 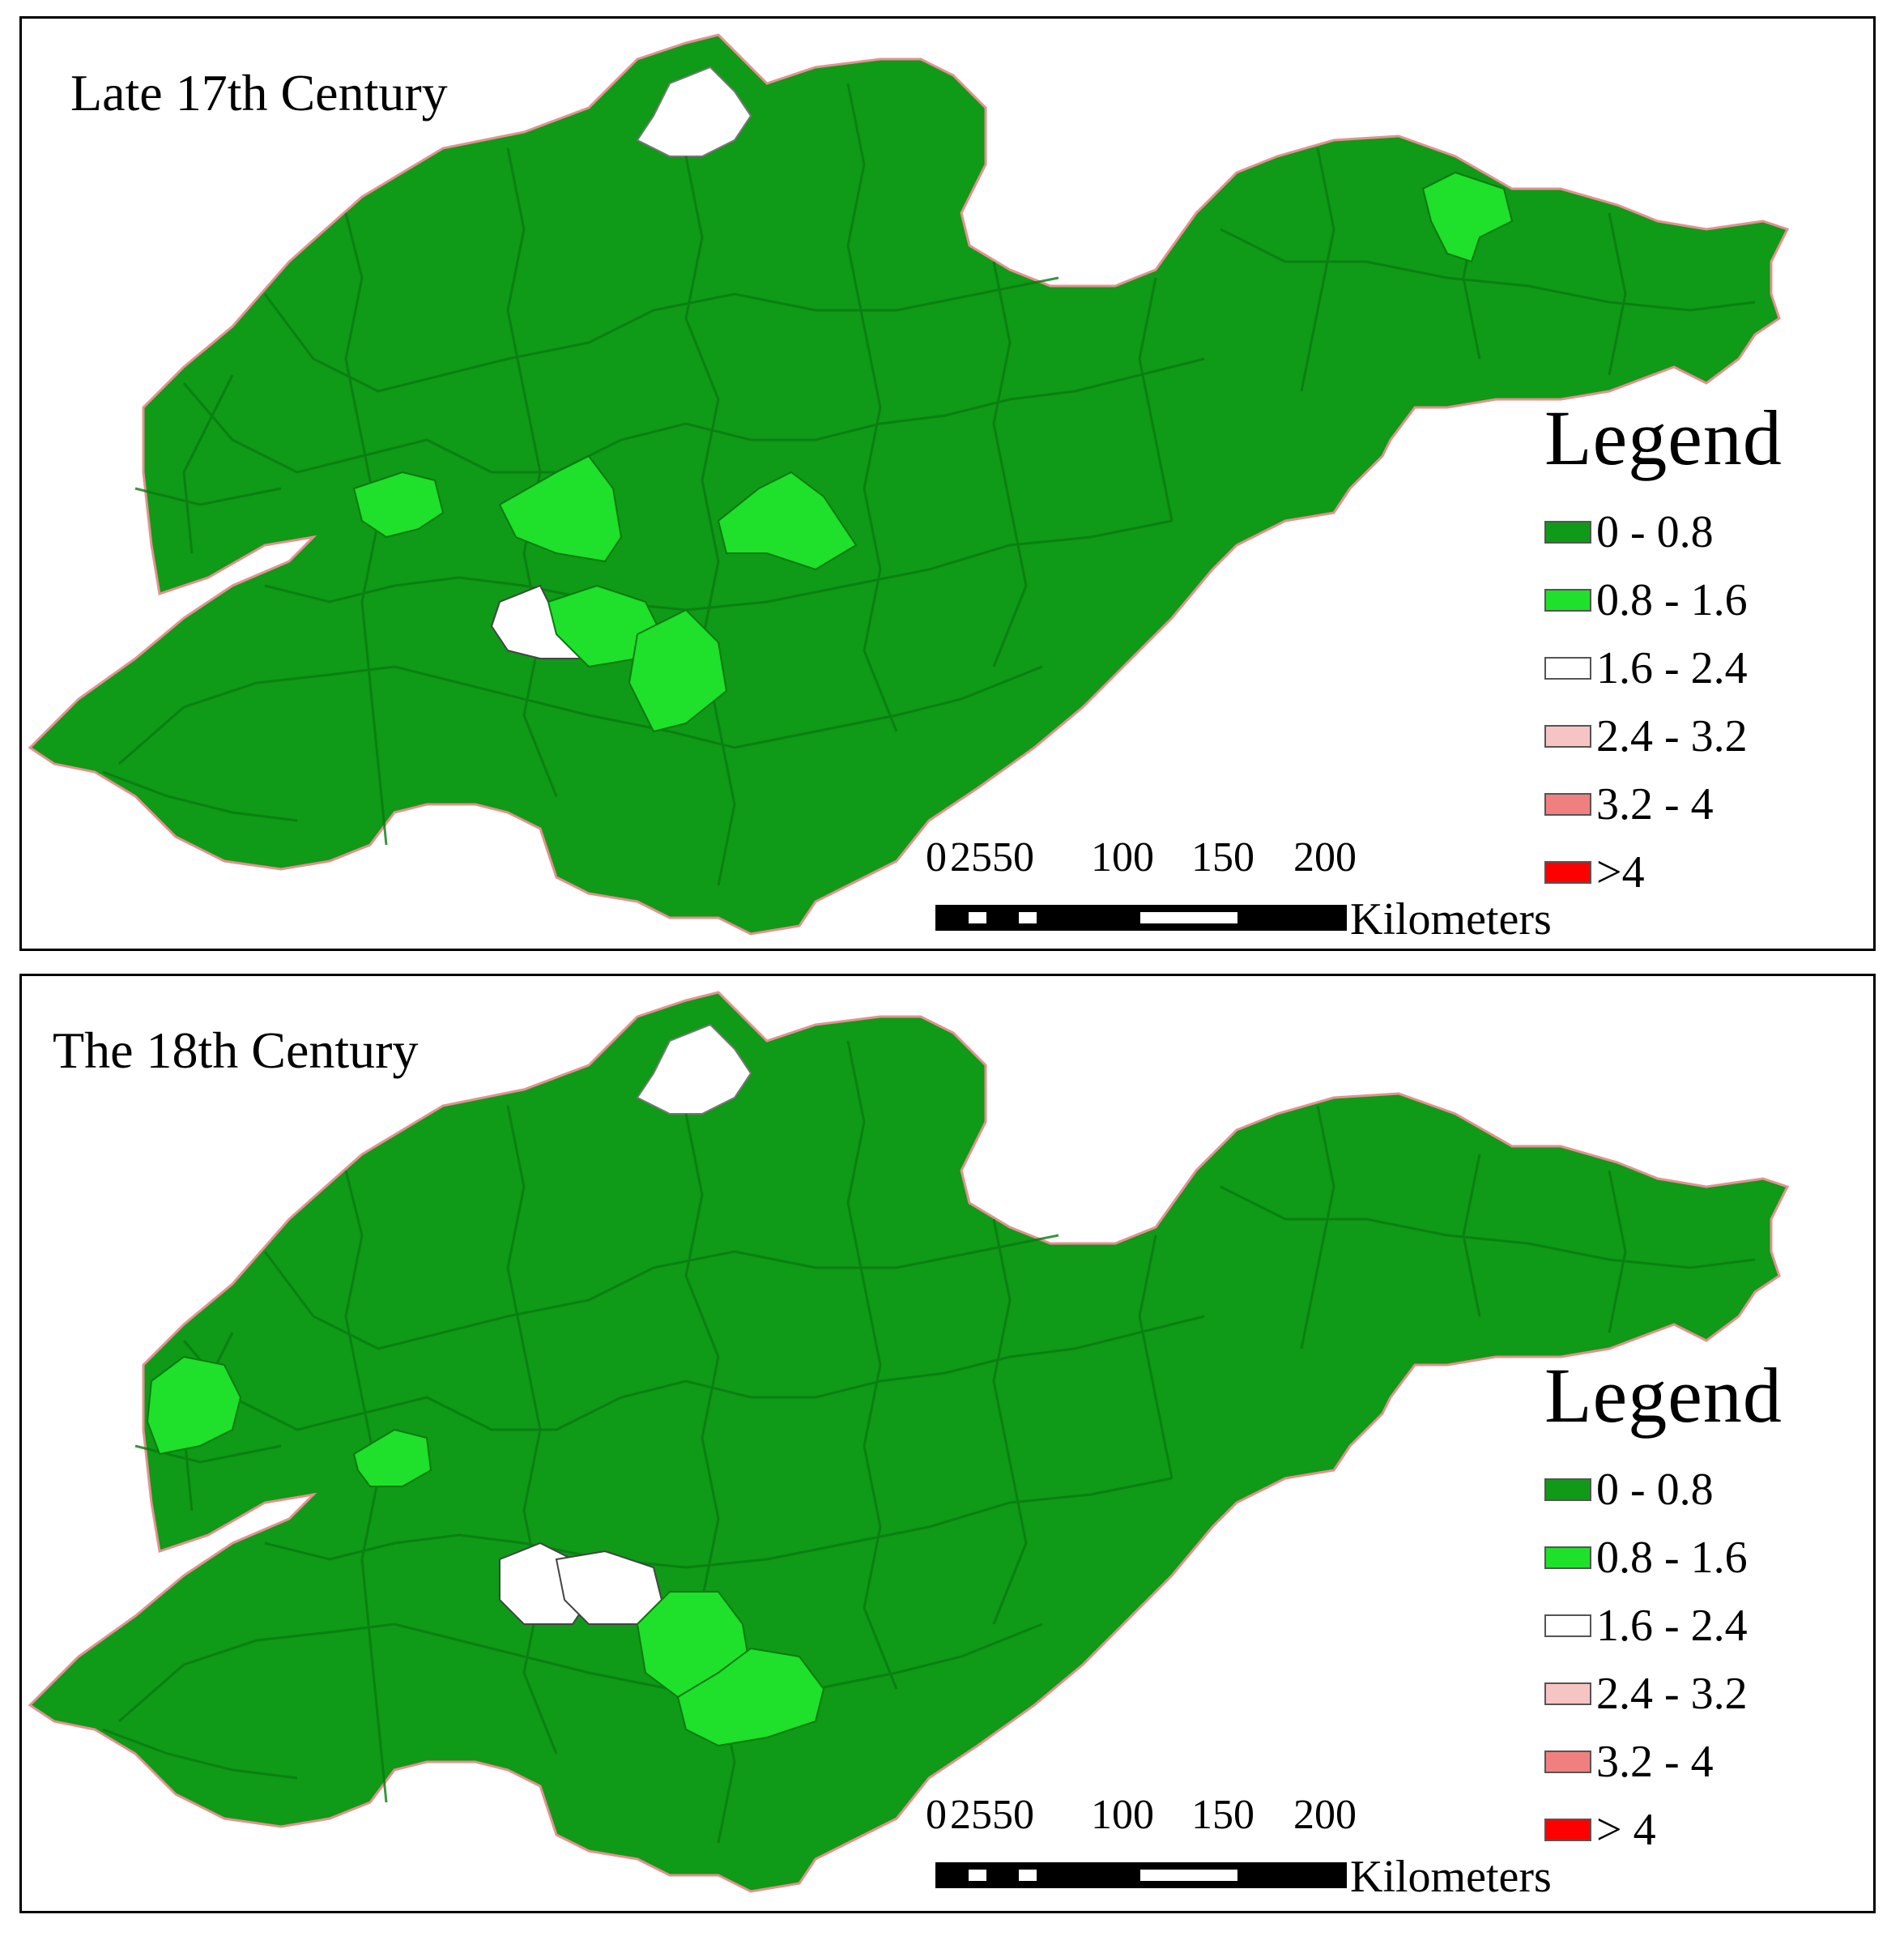 What do you see at coordinates (485, 1551) in the screenshot?
I see `highlight-regions` at bounding box center [485, 1551].